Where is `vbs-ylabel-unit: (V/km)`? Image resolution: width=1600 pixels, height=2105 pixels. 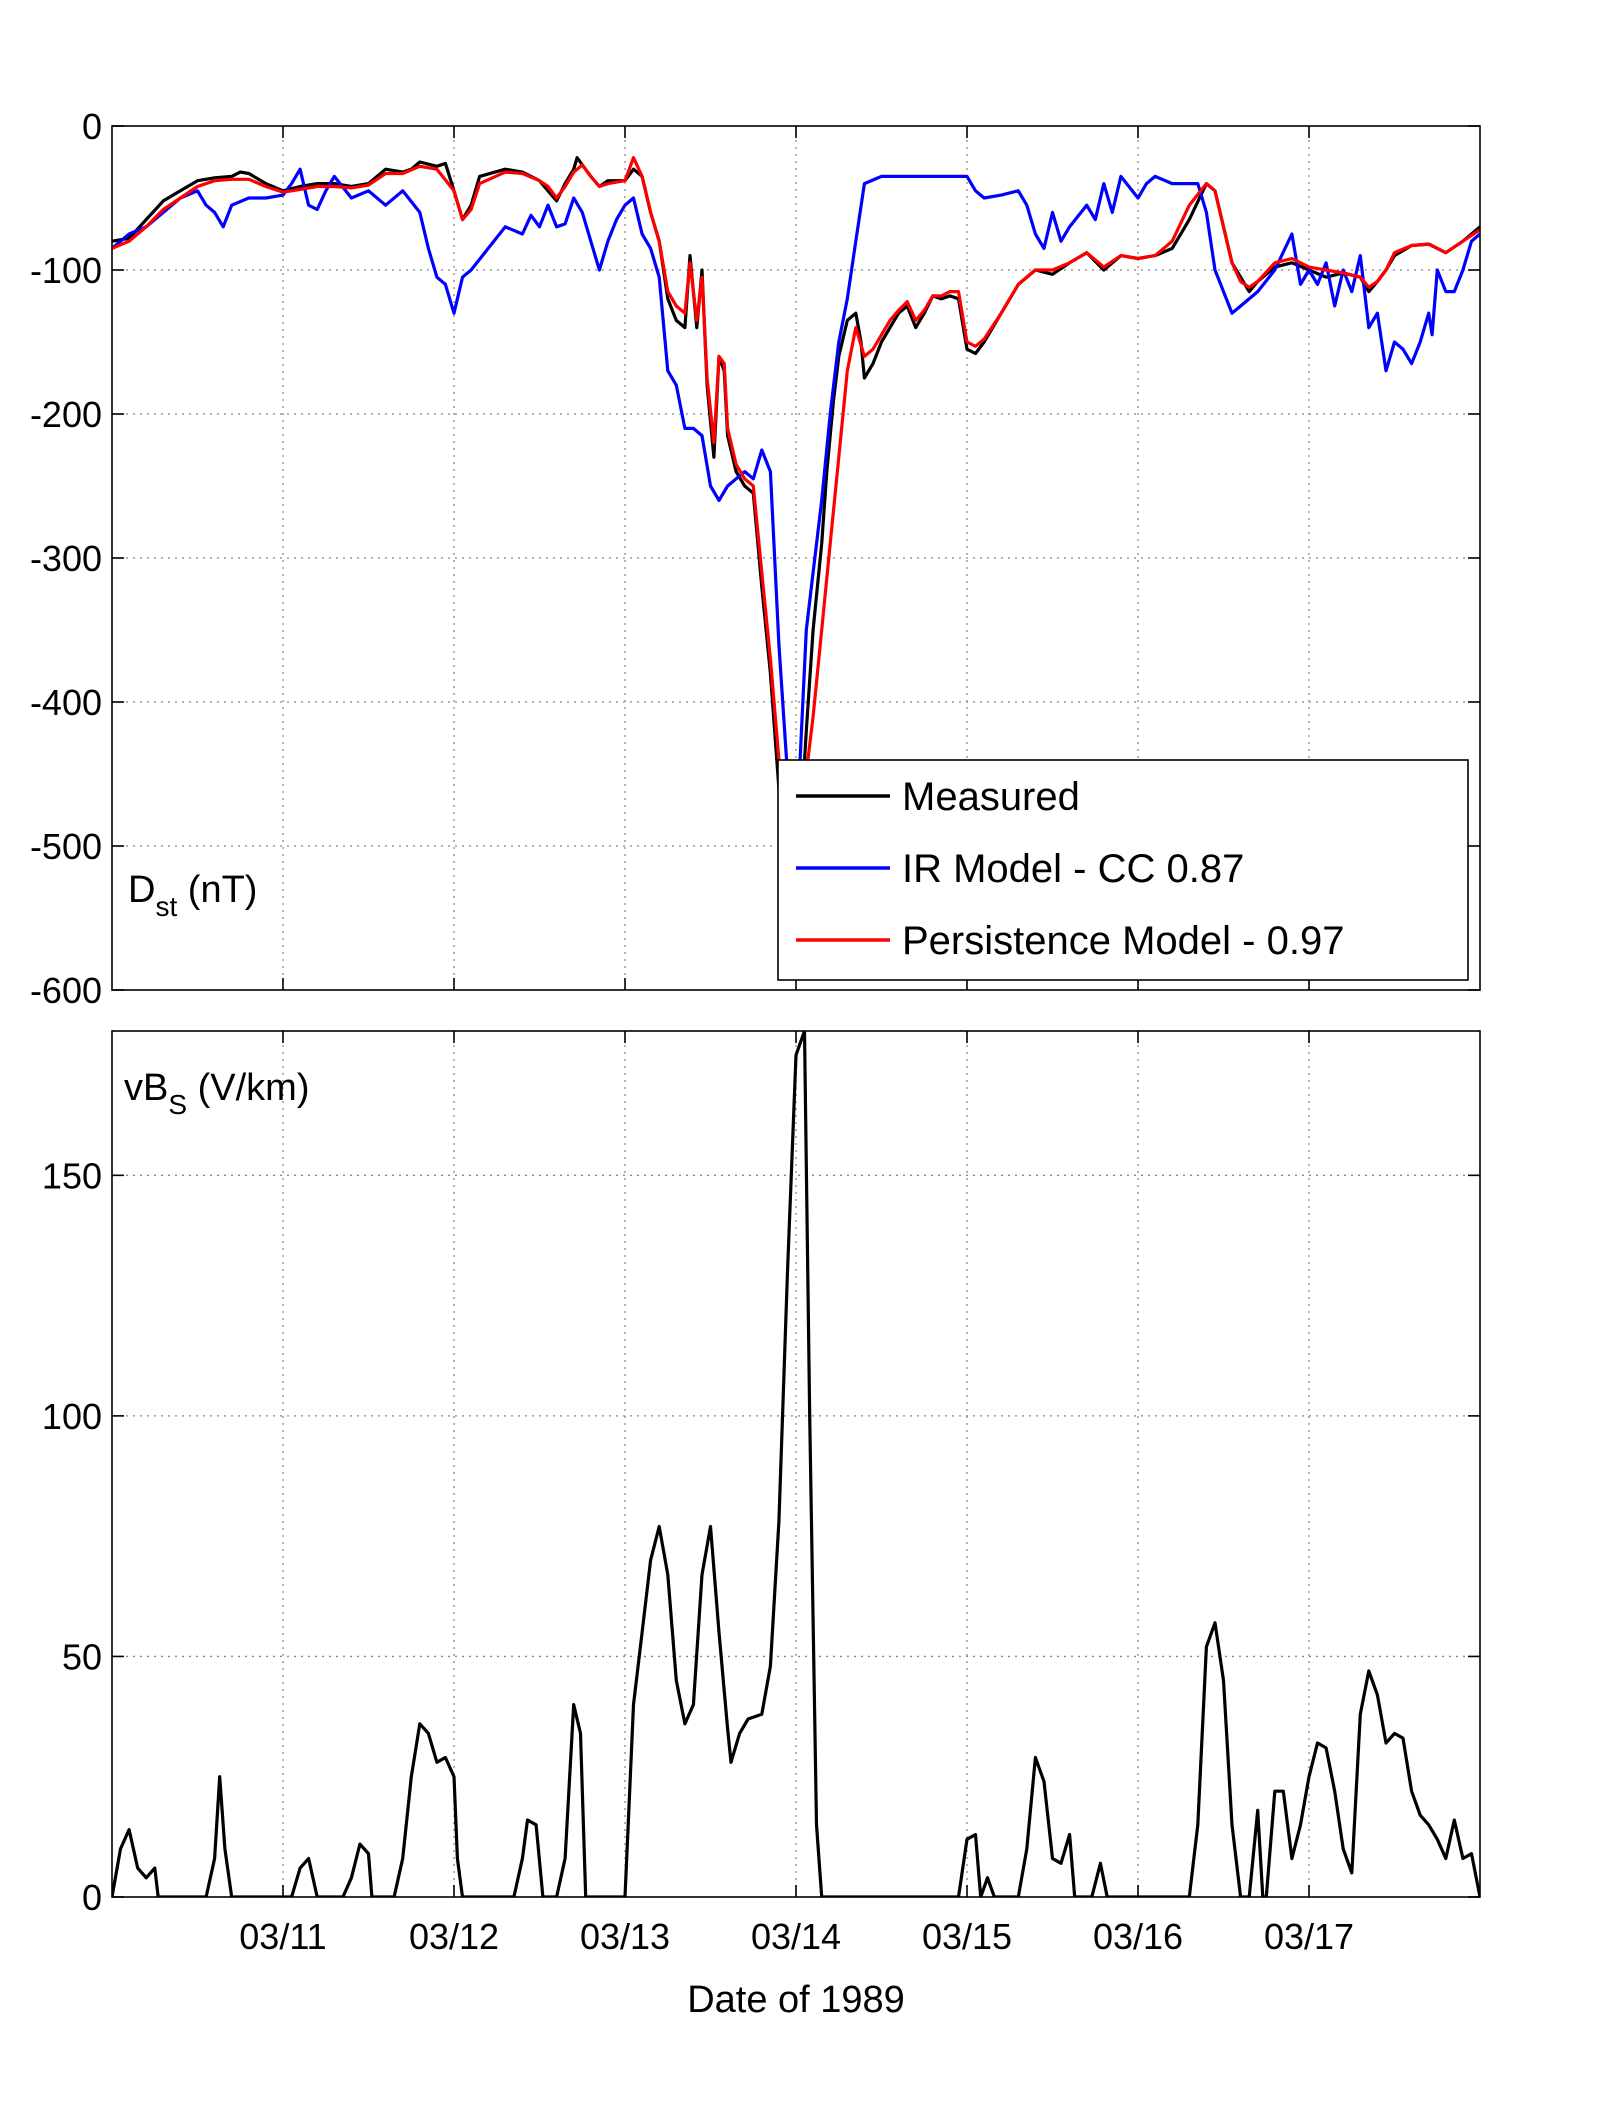 vbs-ylabel-unit: (V/km) is located at coordinates (248, 1088).